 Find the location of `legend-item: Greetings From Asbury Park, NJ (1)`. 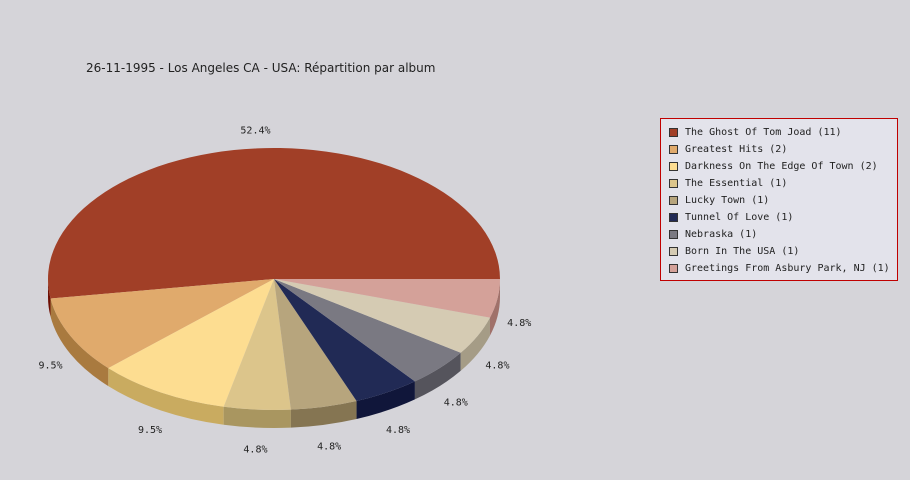

legend-item: Greetings From Asbury Park, NJ (1) is located at coordinates (783, 268).